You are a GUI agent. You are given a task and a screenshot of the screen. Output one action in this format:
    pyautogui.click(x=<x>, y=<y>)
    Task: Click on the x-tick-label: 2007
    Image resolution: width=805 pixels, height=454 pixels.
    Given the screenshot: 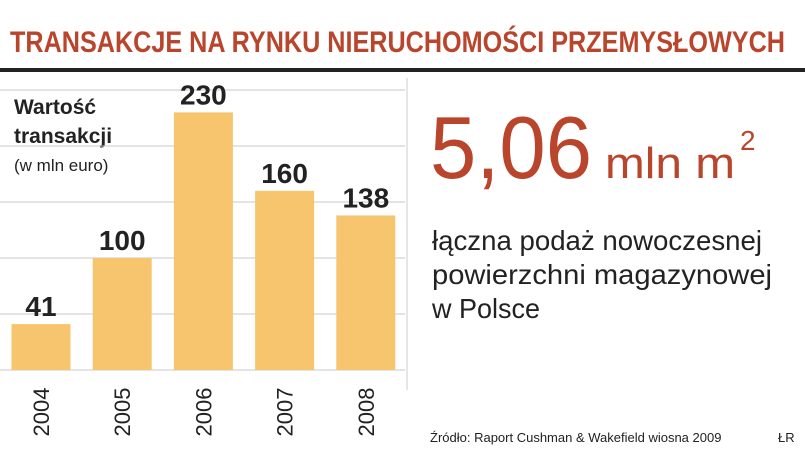 What is the action you would take?
    pyautogui.click(x=285, y=412)
    